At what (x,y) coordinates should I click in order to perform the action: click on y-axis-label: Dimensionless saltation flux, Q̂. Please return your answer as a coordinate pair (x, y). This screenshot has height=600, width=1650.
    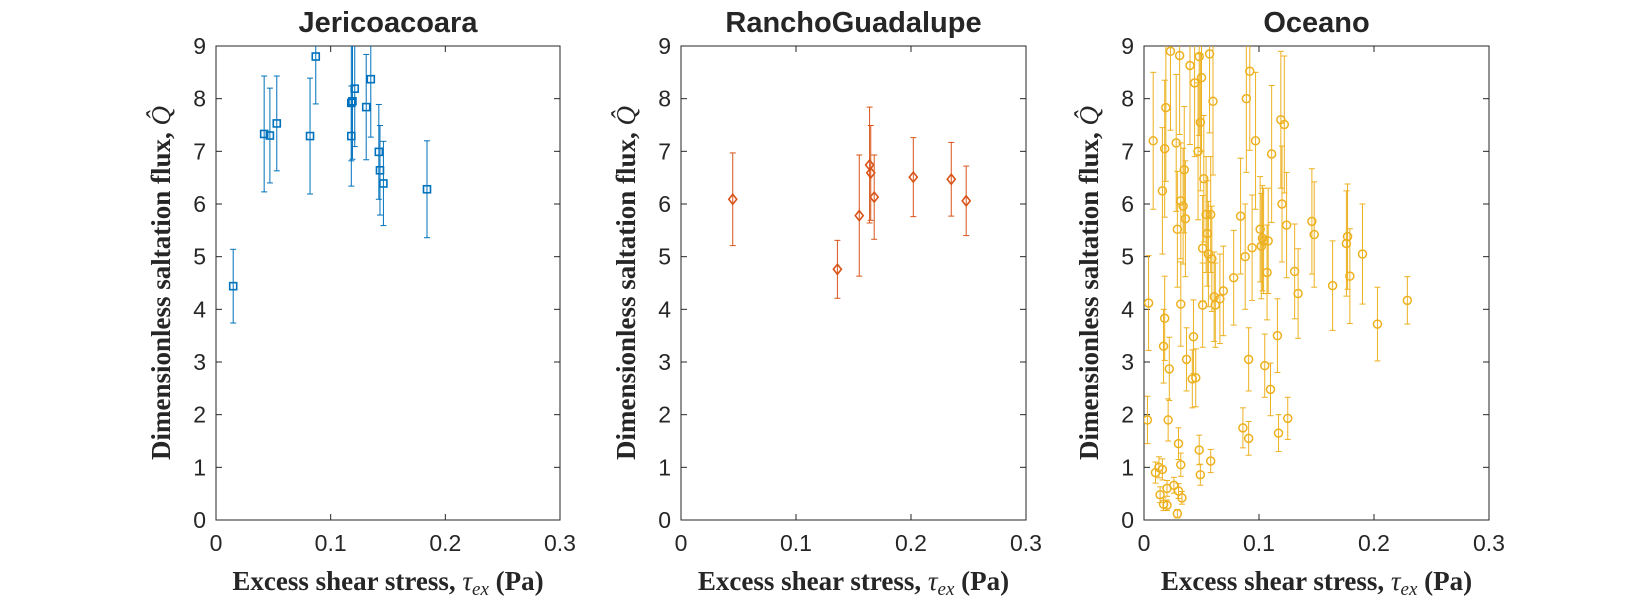
    Looking at the image, I should click on (626, 283).